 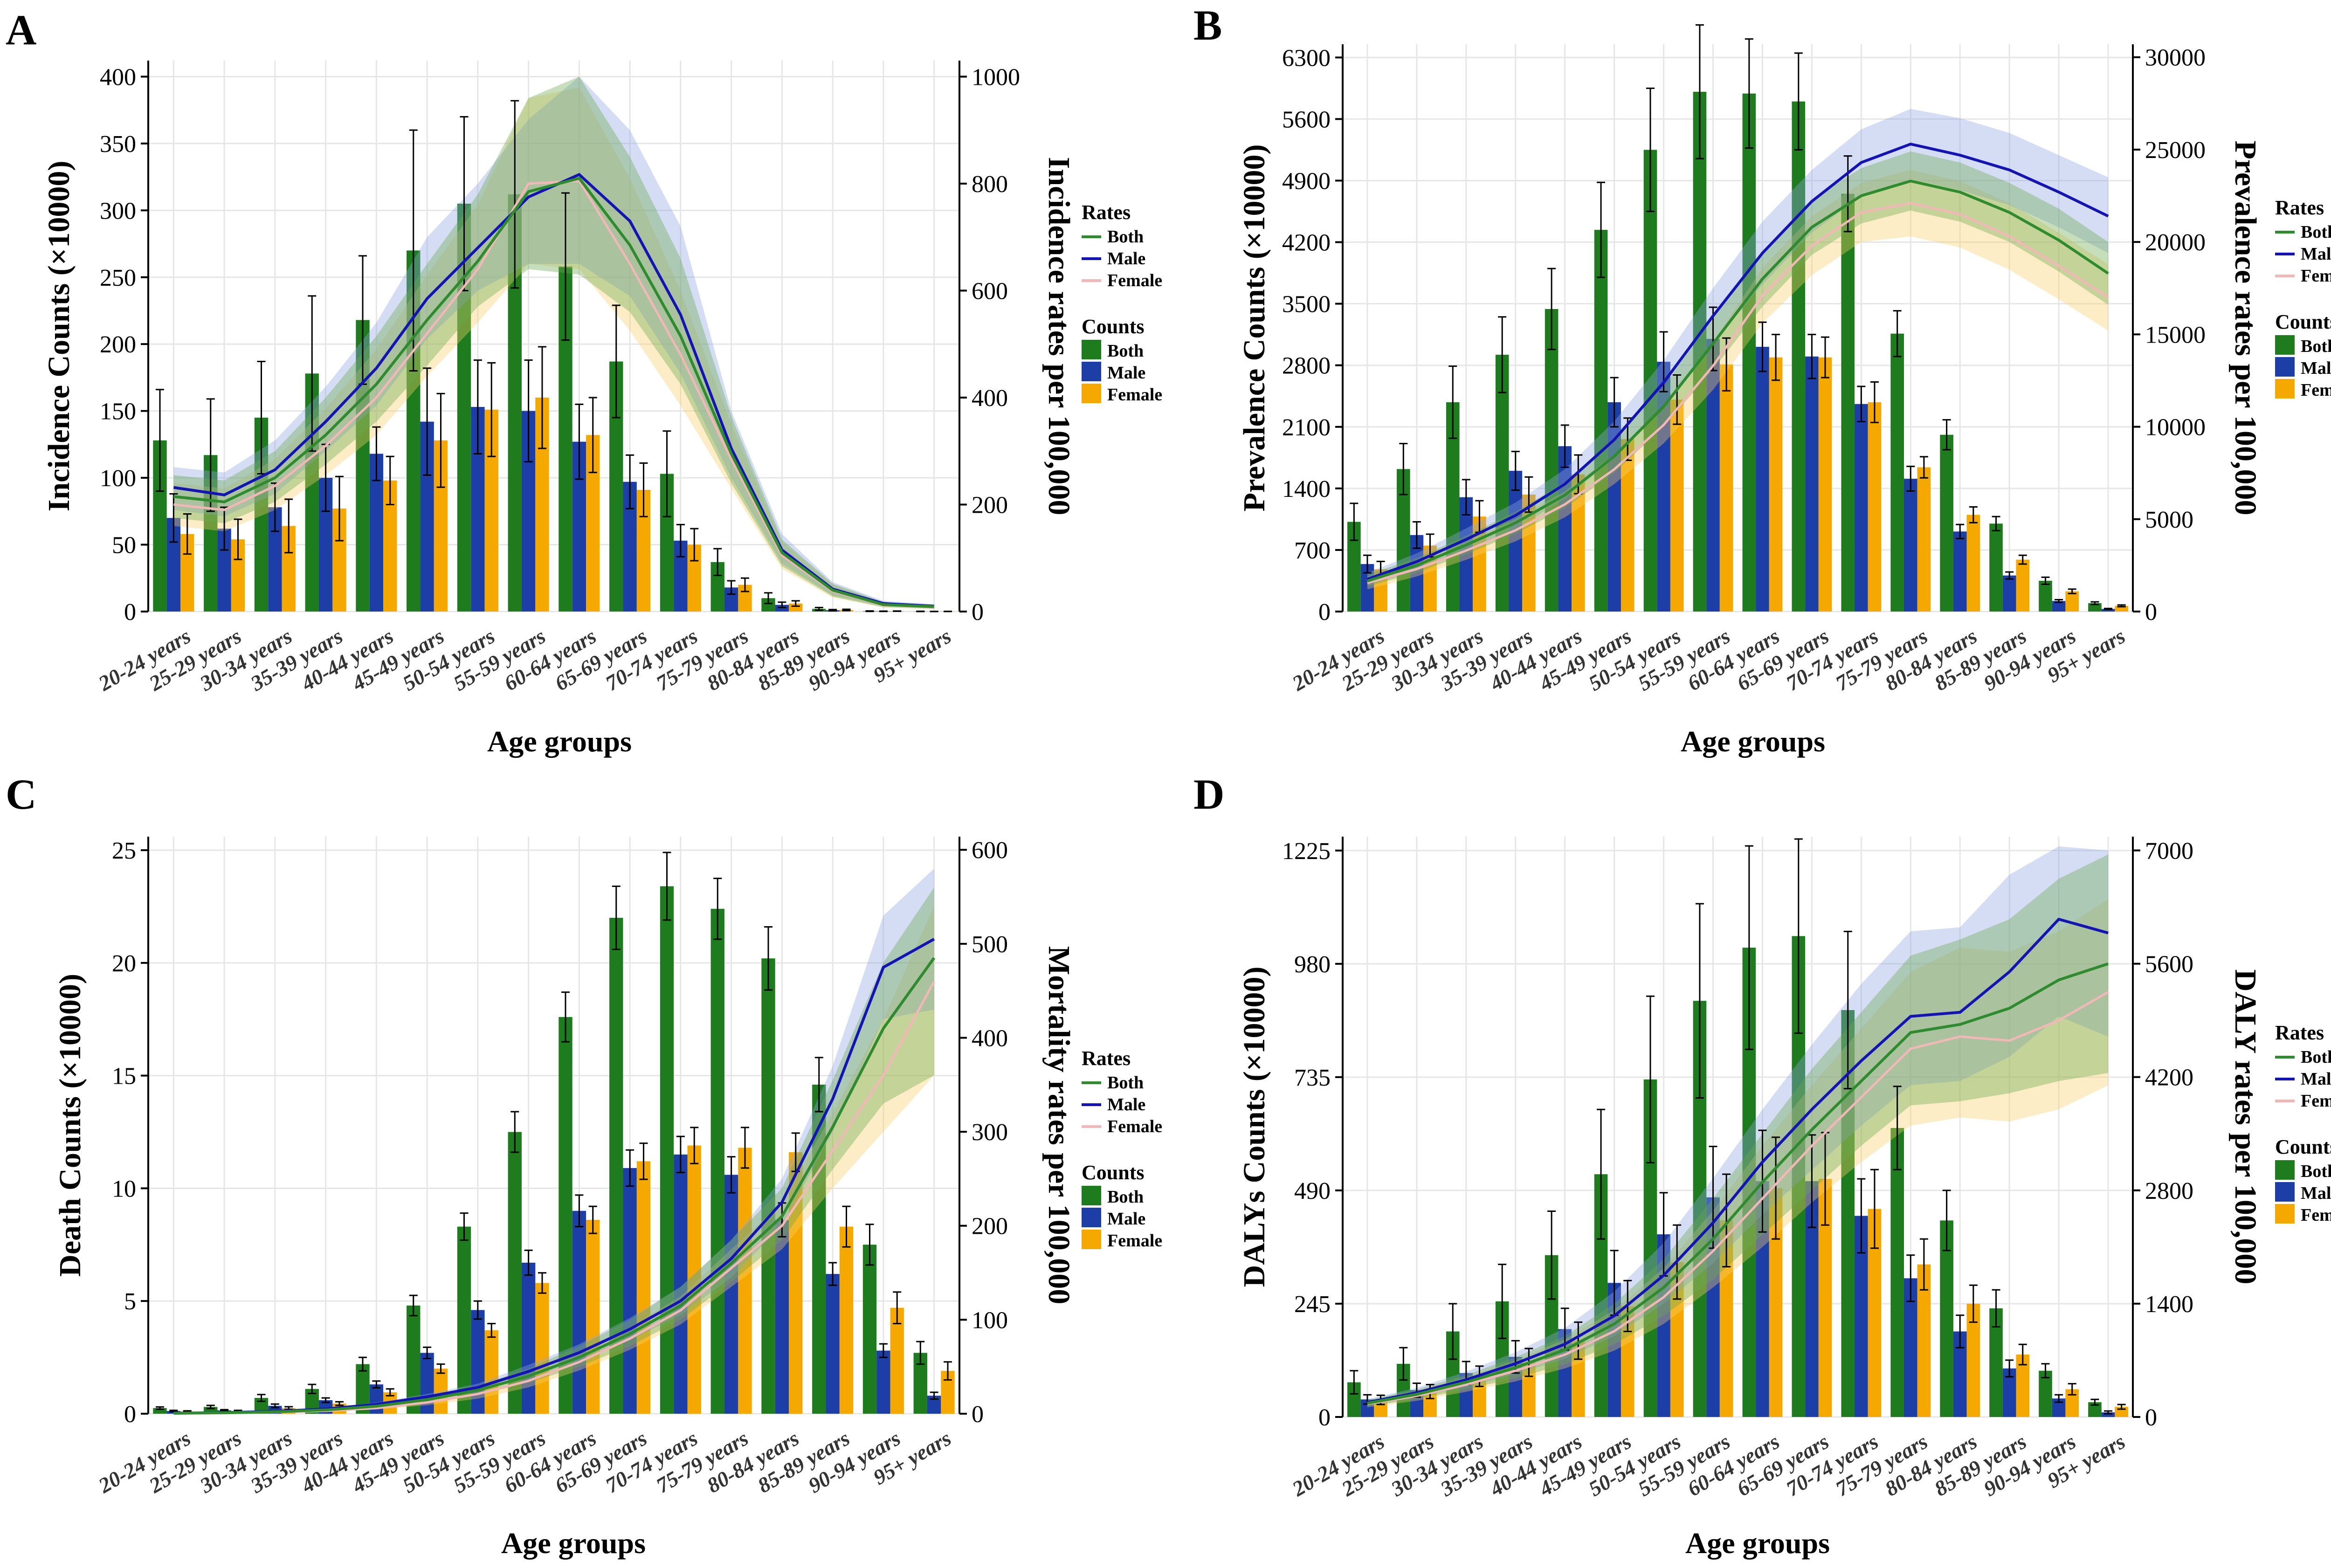 What do you see at coordinates (1126, 1219) in the screenshot?
I see `legend-label-count-male: Male` at bounding box center [1126, 1219].